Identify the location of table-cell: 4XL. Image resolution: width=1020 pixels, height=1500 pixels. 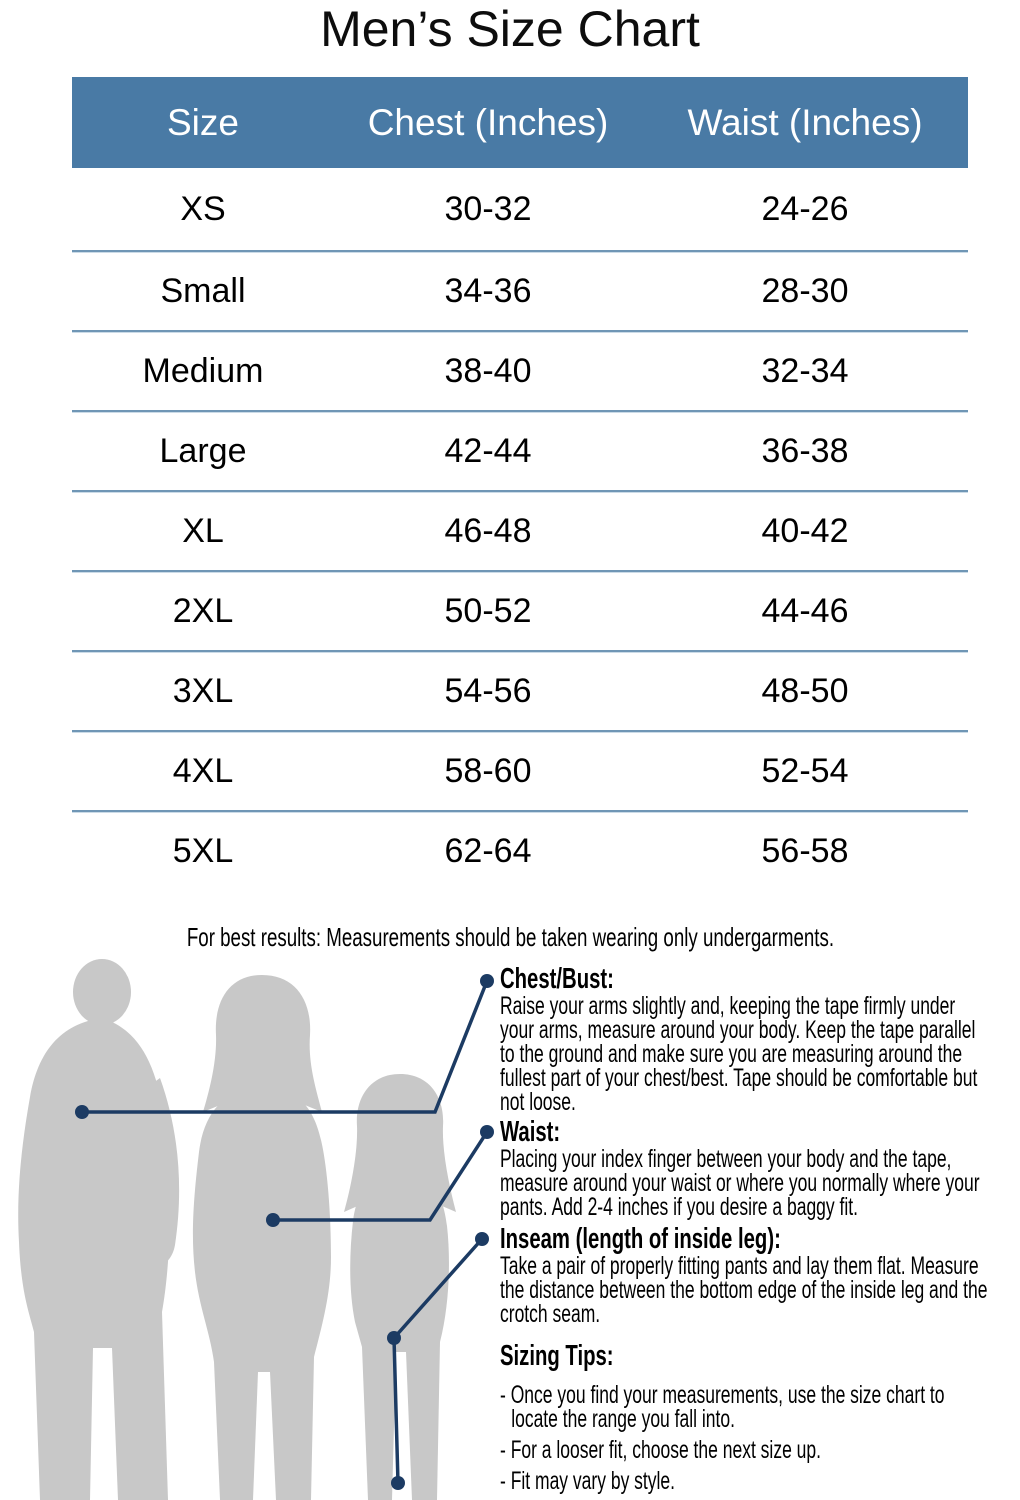
(203, 770).